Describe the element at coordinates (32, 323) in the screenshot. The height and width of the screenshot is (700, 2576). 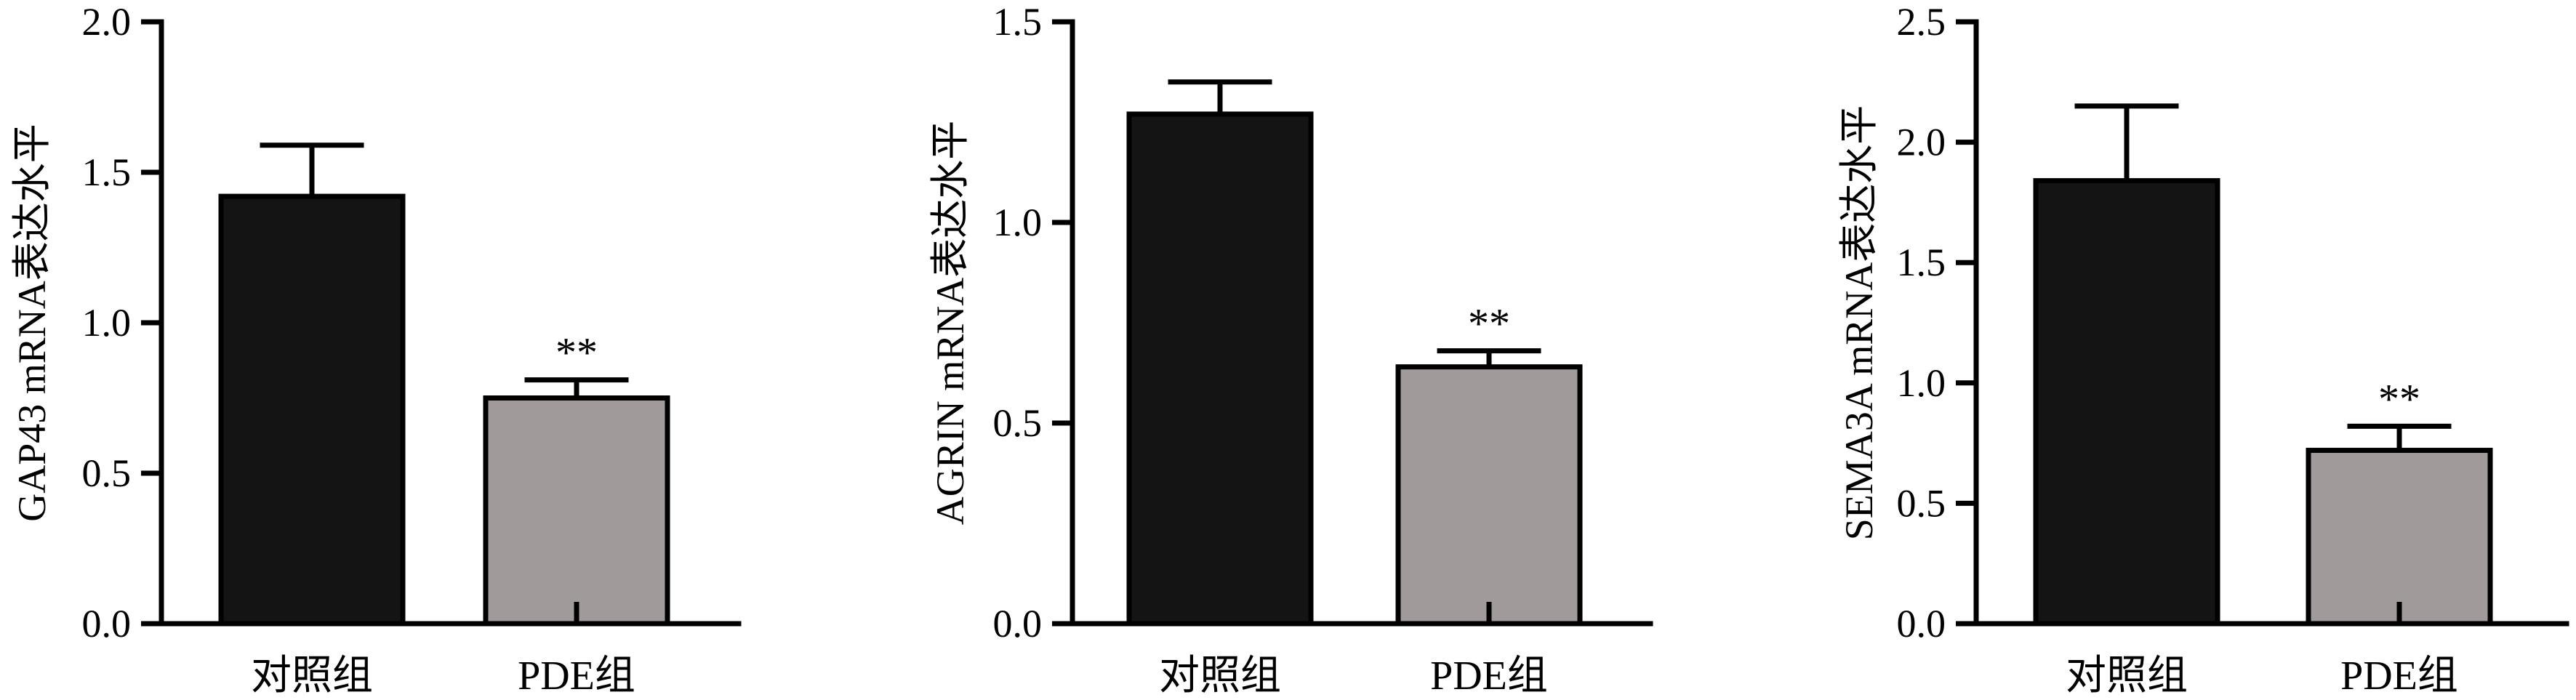
I see `y-axis-label: GAP43 mRNA表达水平` at that location.